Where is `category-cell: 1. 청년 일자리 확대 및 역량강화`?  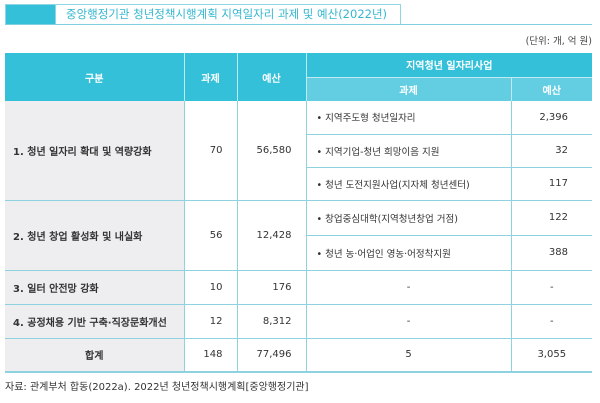
category-cell: 1. 청년 일자리 확대 및 역량강화 is located at coordinates (95, 151).